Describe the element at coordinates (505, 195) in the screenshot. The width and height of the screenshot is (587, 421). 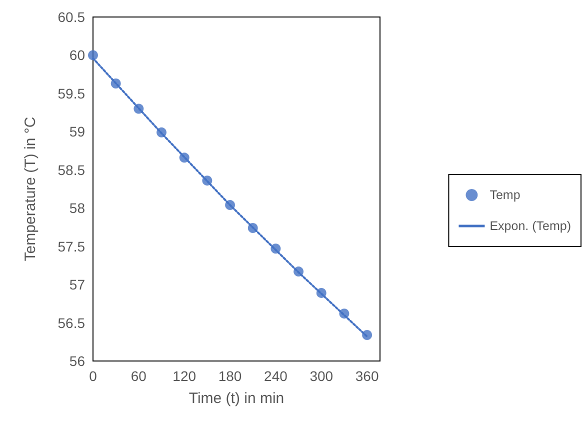
I see `legend-label: Temp` at that location.